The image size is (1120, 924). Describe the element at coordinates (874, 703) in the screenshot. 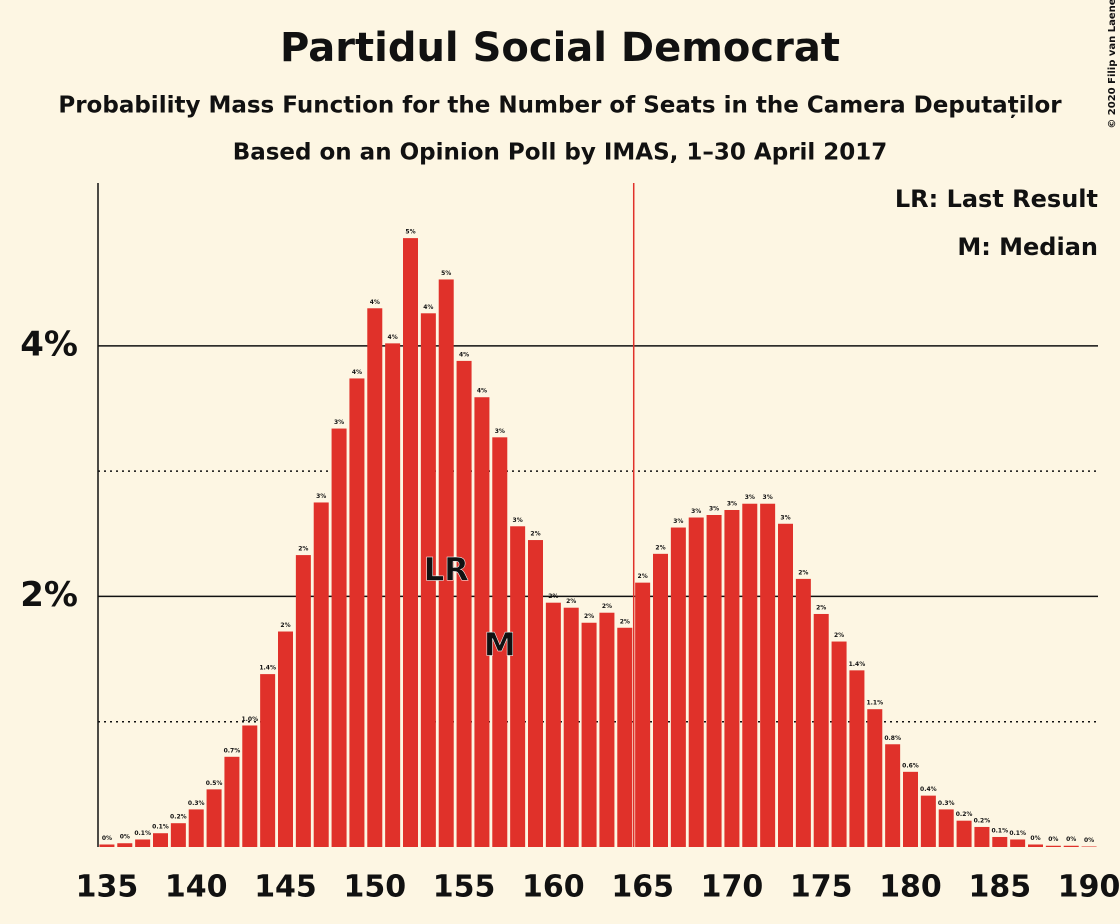

I see `value-label: 1.1%` at that location.